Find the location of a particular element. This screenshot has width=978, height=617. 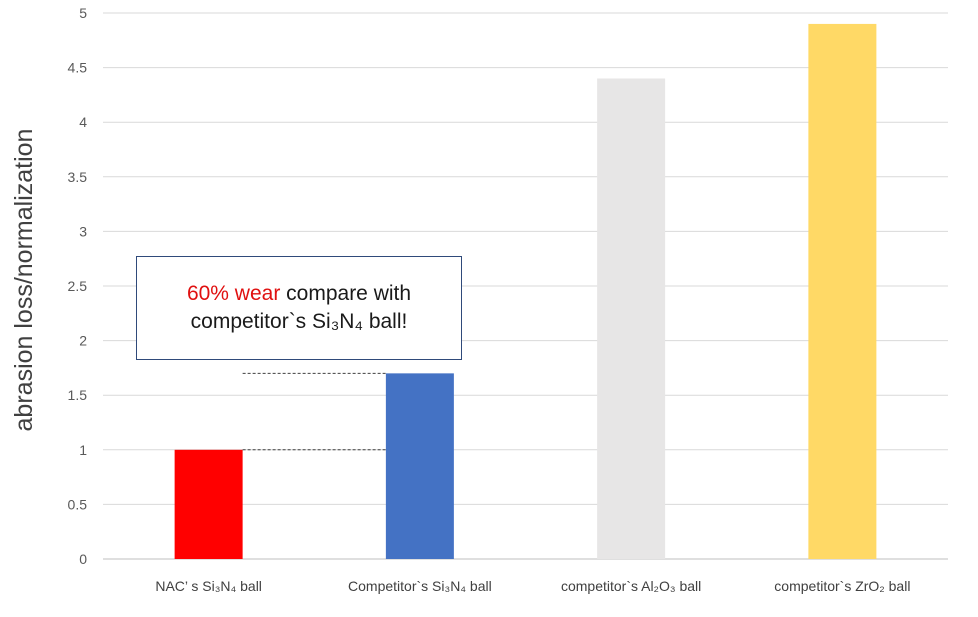

x-category-label: NAC’ s Si₃N₄ ball is located at coordinates (208, 586).